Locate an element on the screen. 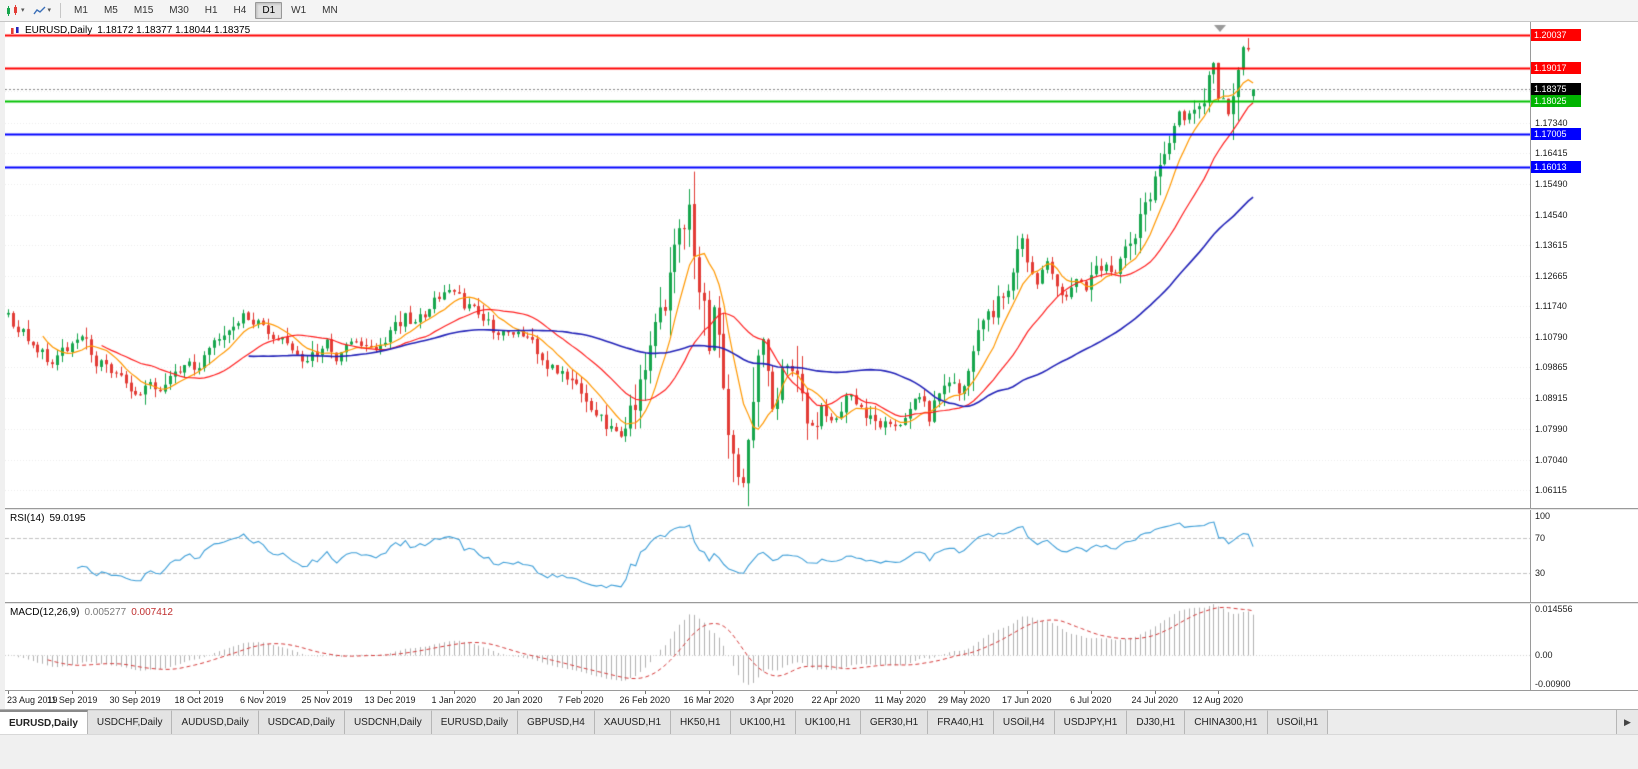 This screenshot has width=1638, height=769. price-axis-label: 1.09865 is located at coordinates (1551, 367).